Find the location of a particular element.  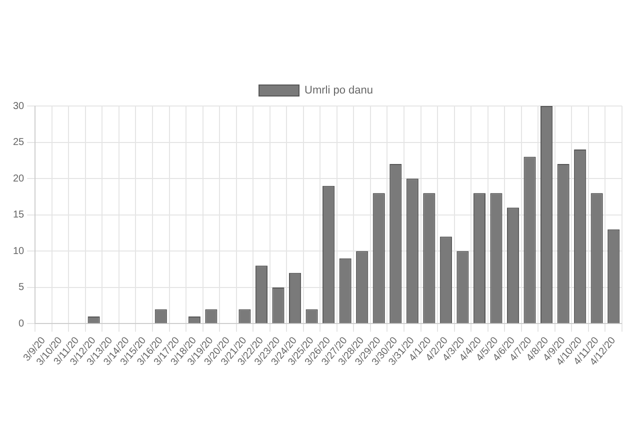

y-tick-label: 20 is located at coordinates (19, 178).